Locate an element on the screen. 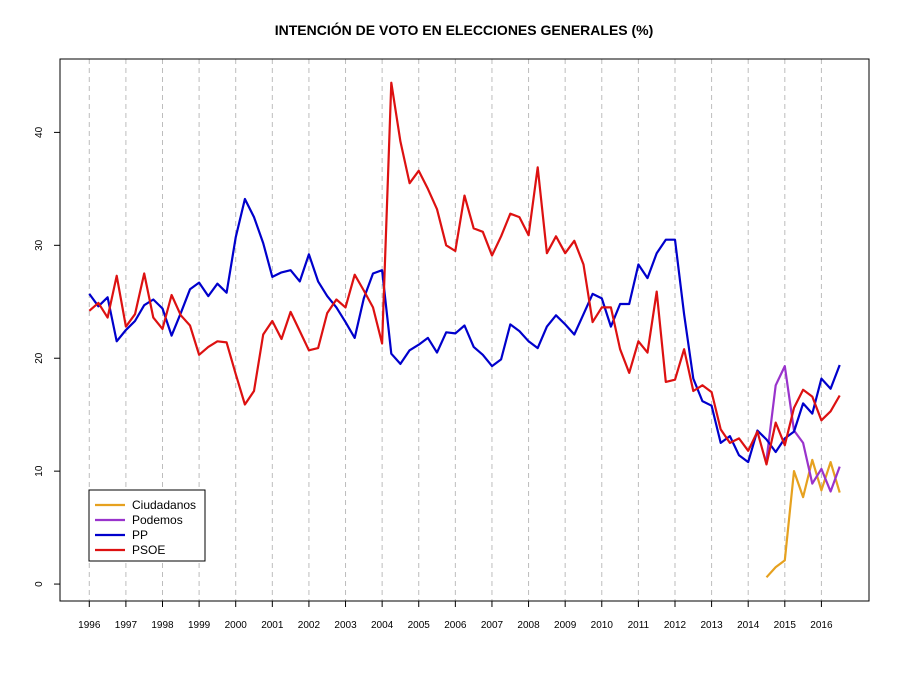 The height and width of the screenshot is (675, 900). legend-label-podemos: Podemos is located at coordinates (157, 520).